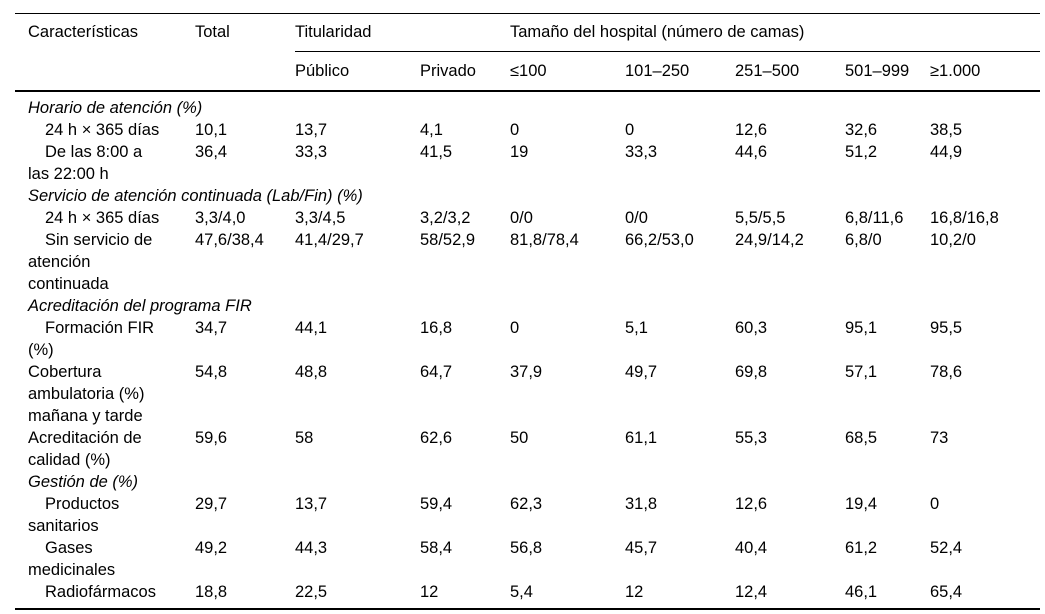  I want to click on cell-value: 45,7, so click(641, 548).